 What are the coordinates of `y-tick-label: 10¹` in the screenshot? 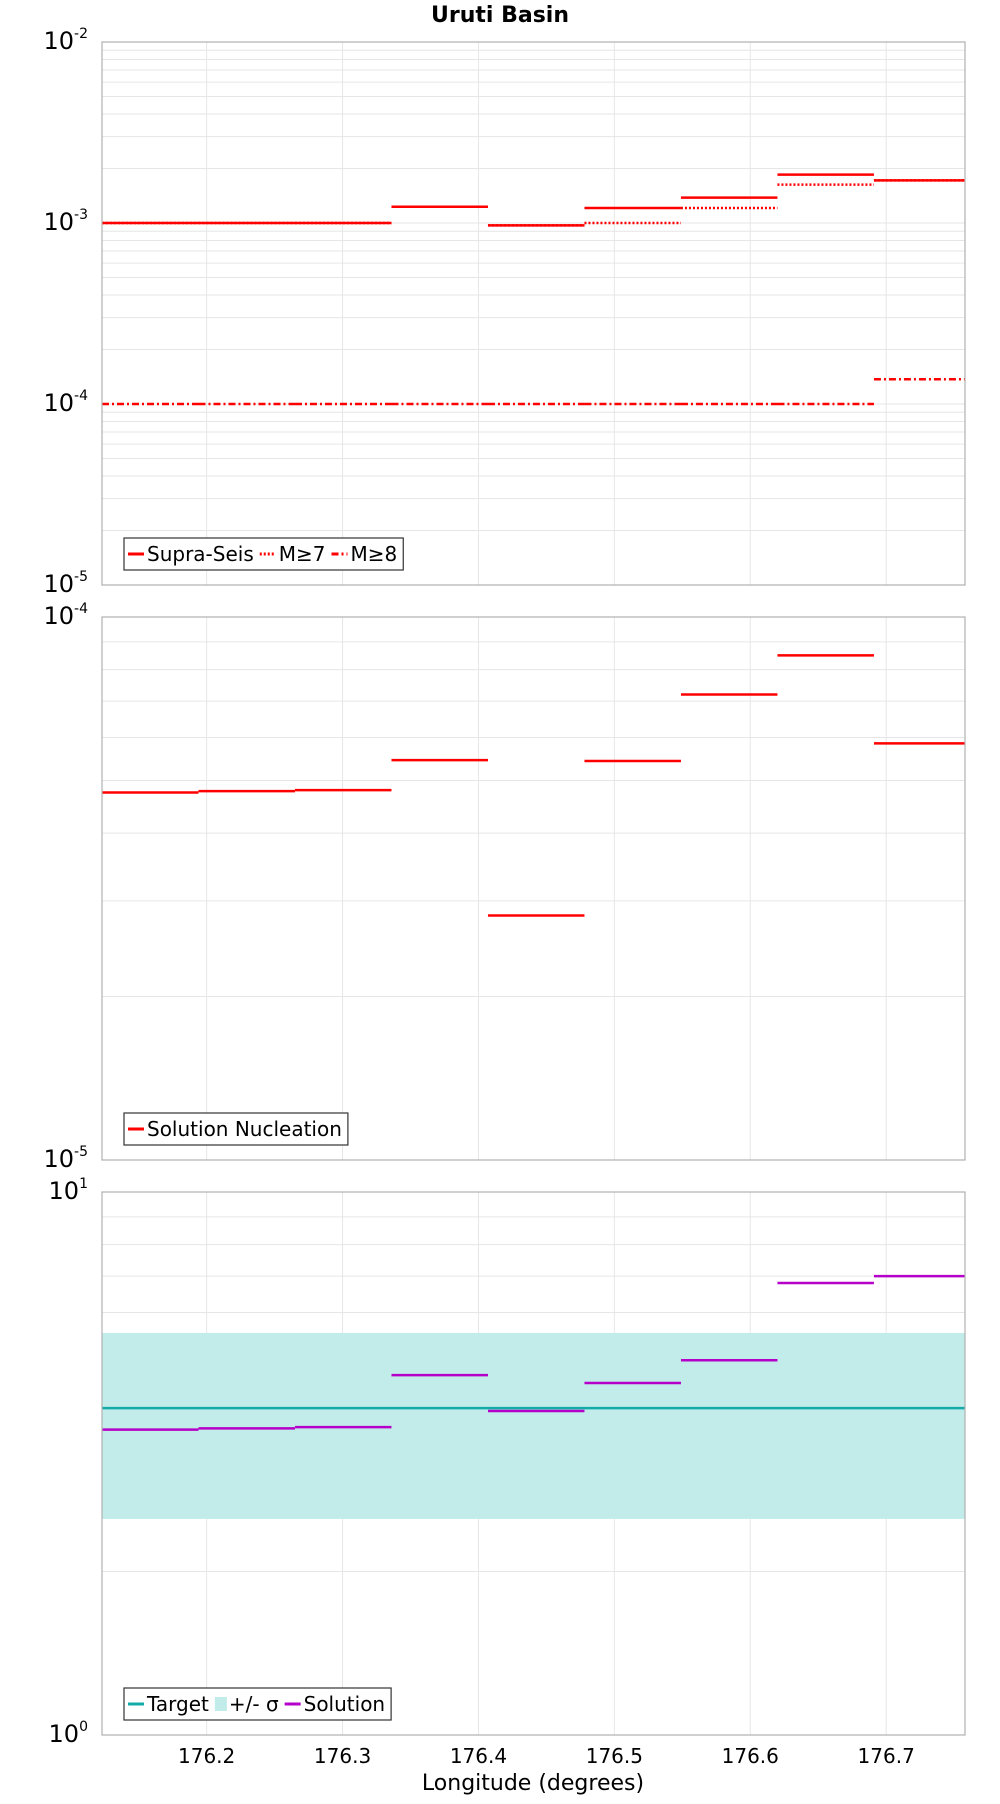 It's located at (68, 1190).